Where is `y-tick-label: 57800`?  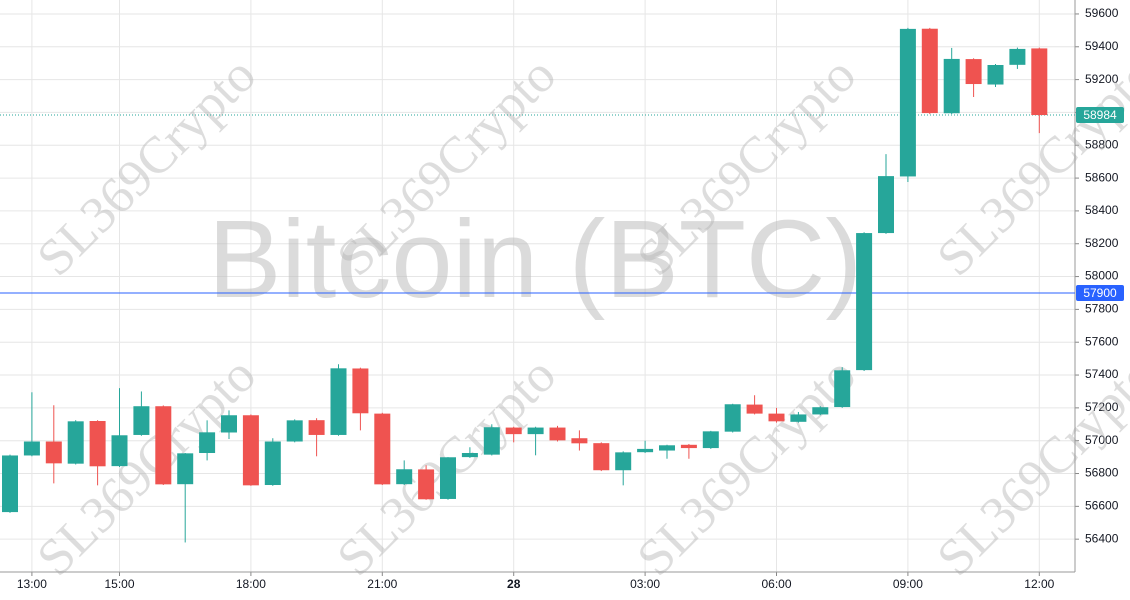 y-tick-label: 57800 is located at coordinates (1102, 309).